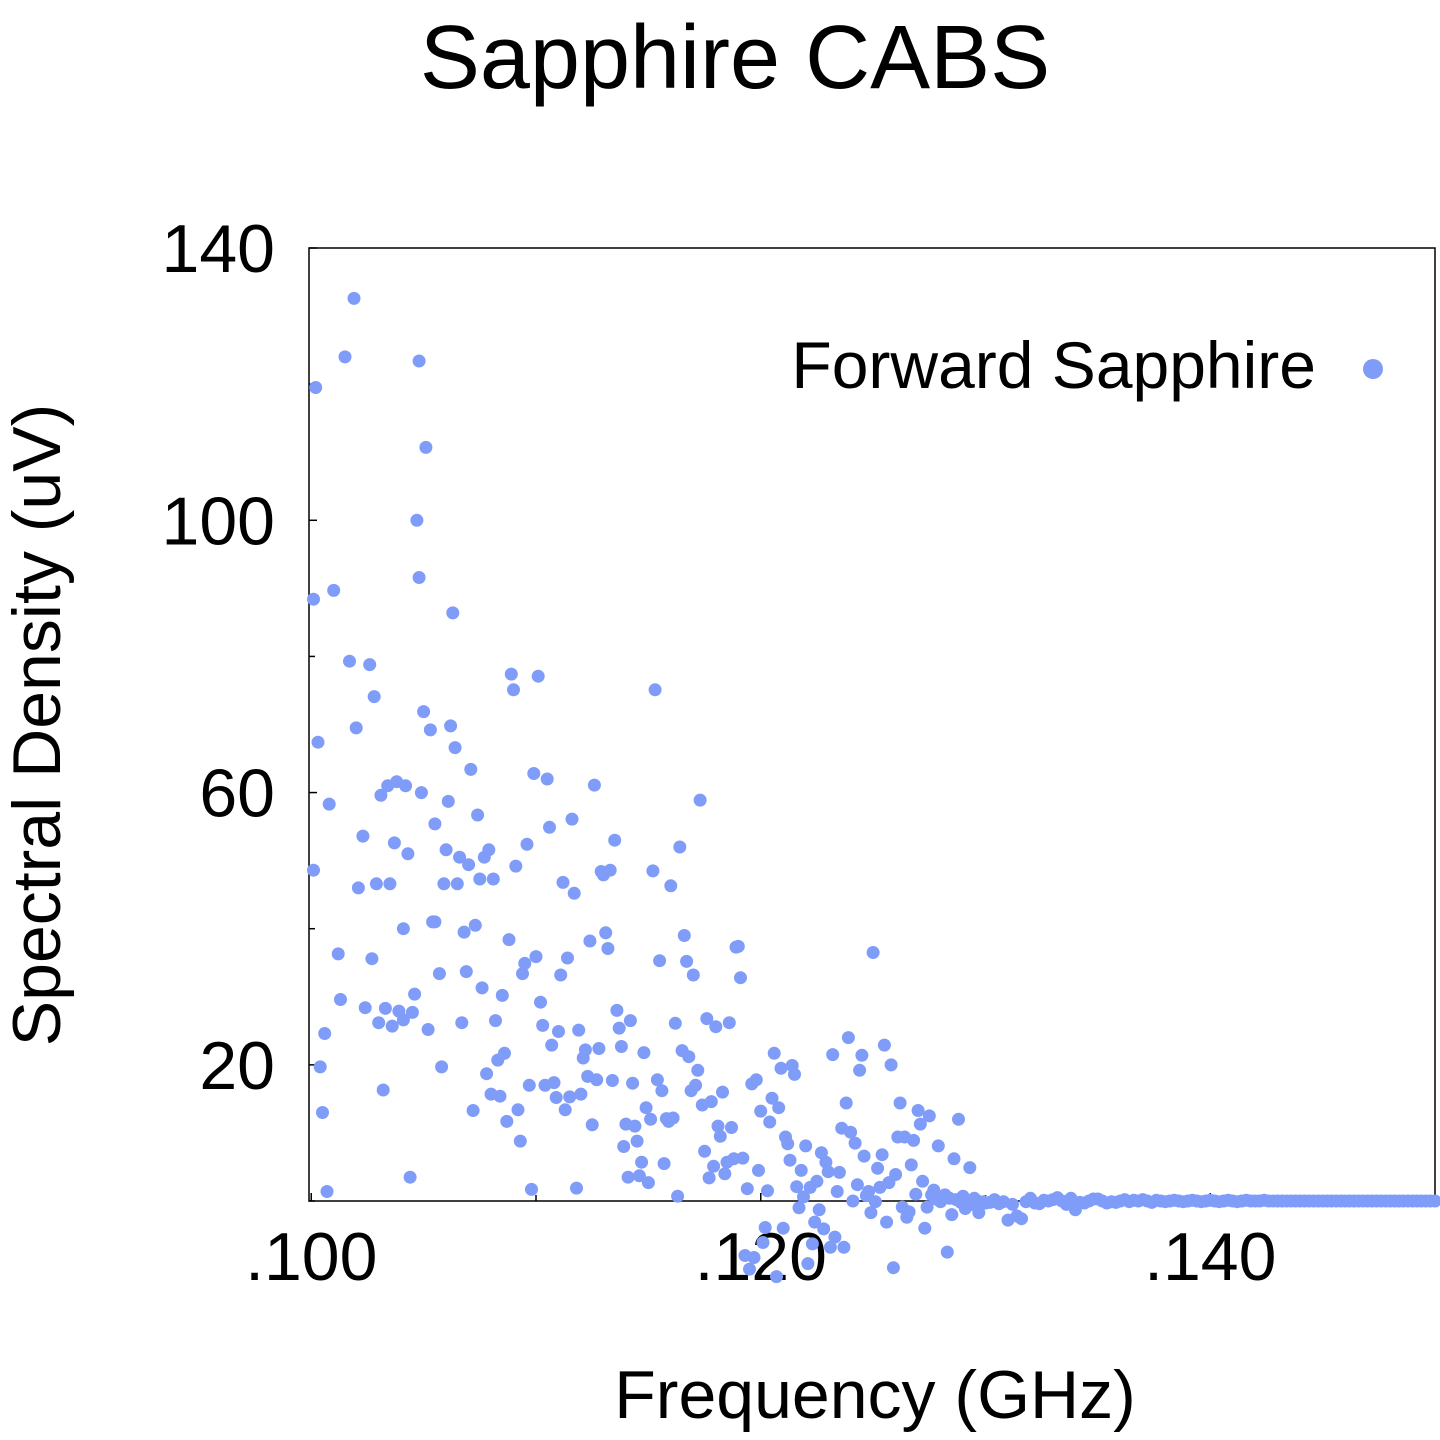  I want to click on y-axis-label: Spectral Density (uV), so click(37, 725).